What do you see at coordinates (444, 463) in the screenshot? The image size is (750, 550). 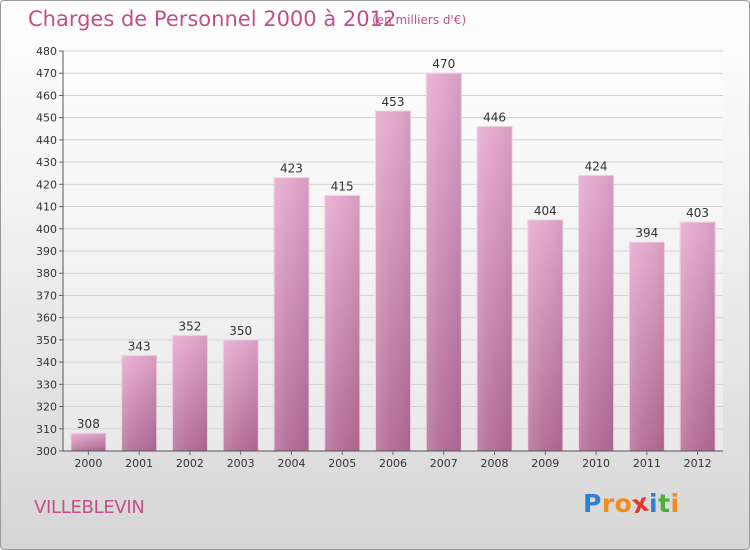 I see `x-tick-label: 2007` at bounding box center [444, 463].